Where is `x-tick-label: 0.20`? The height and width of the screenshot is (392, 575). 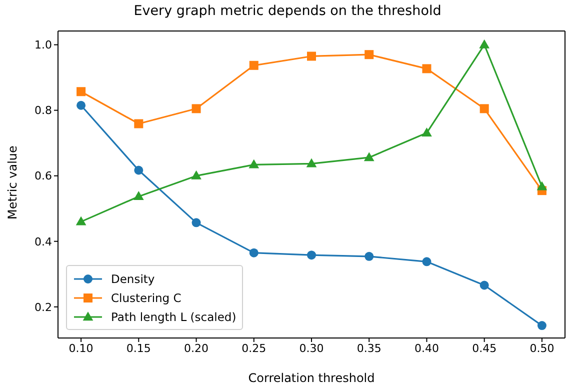
x-tick-label: 0.20 is located at coordinates (196, 348).